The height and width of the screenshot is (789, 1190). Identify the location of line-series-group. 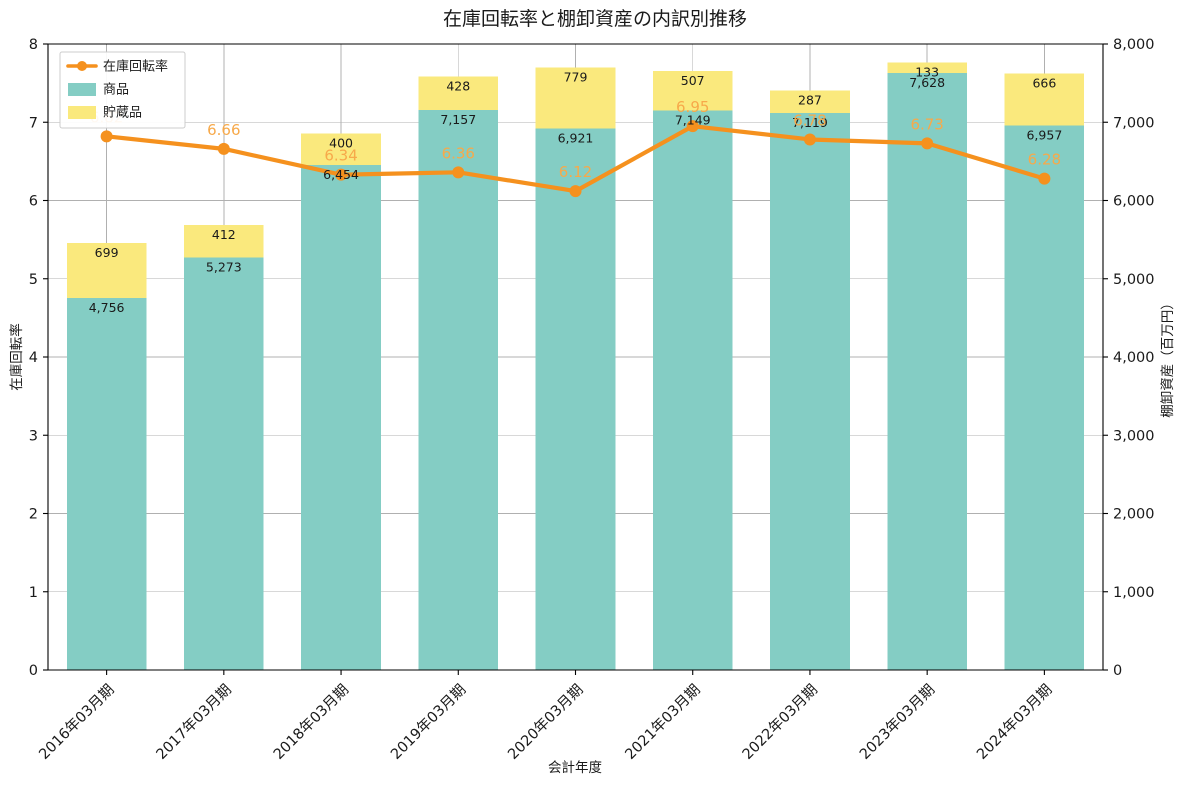
(575, 159).